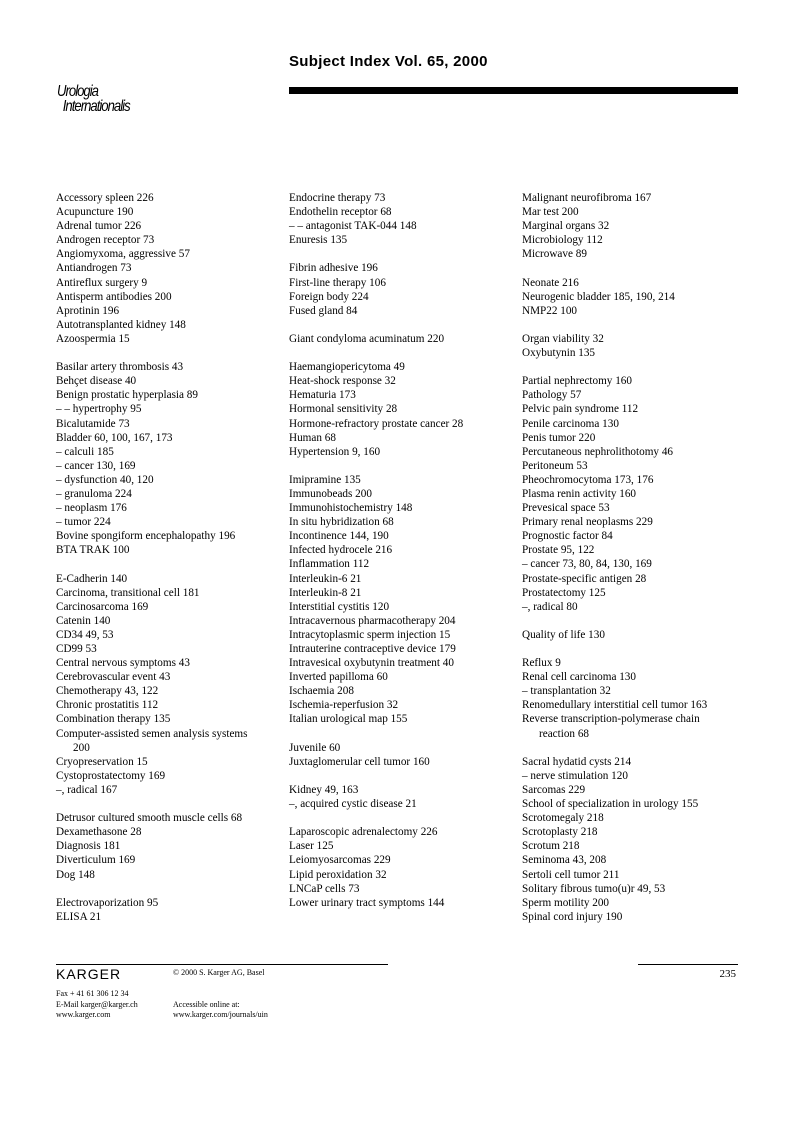 This screenshot has width=793, height=1123. I want to click on index-entry: Malignant neurofibroma 167, so click(587, 198).